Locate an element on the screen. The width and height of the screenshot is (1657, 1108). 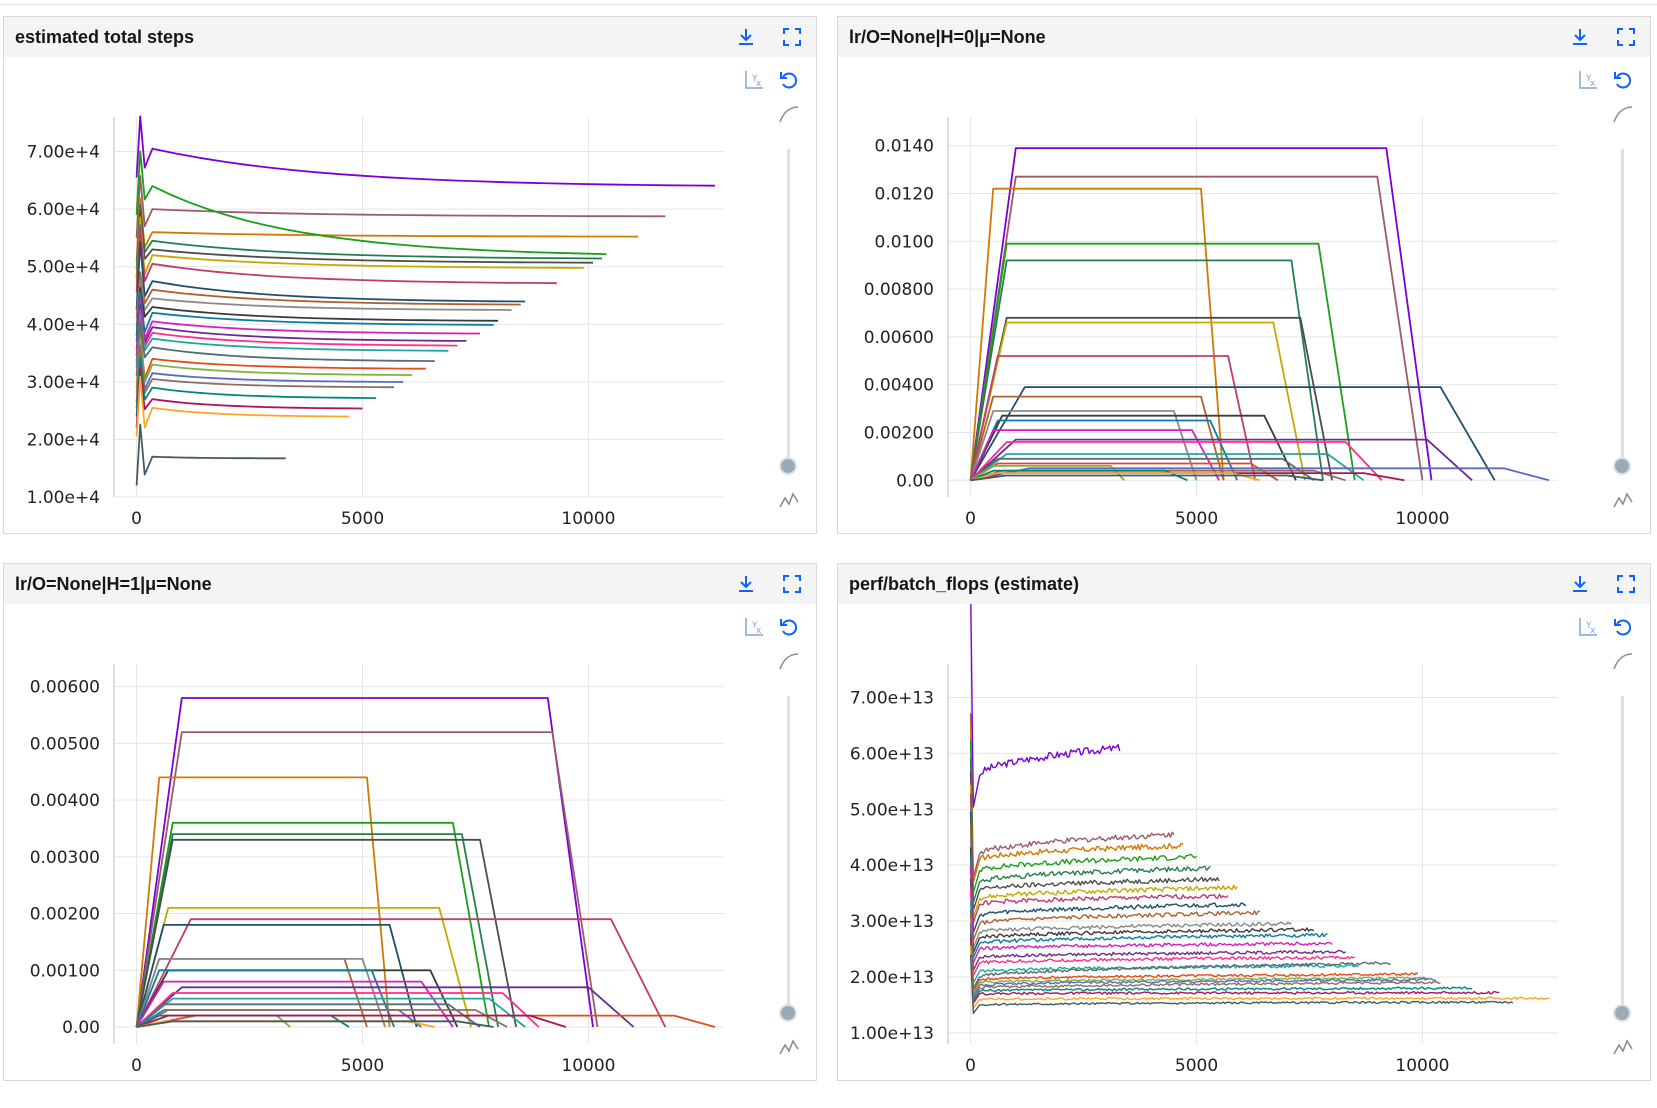
y-tick-label: 0.00400 is located at coordinates (65, 801).